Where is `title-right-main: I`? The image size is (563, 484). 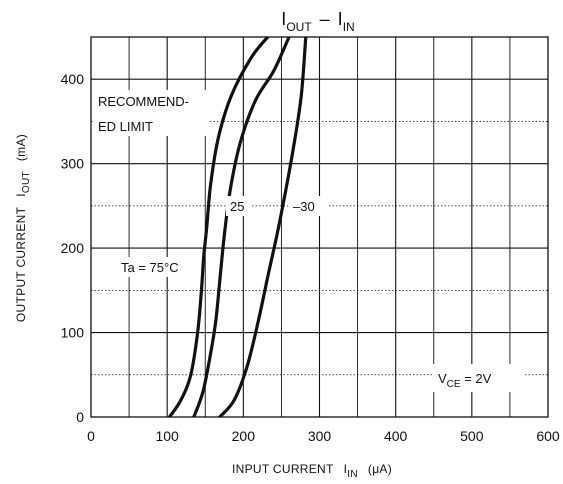 title-right-main: I is located at coordinates (340, 19).